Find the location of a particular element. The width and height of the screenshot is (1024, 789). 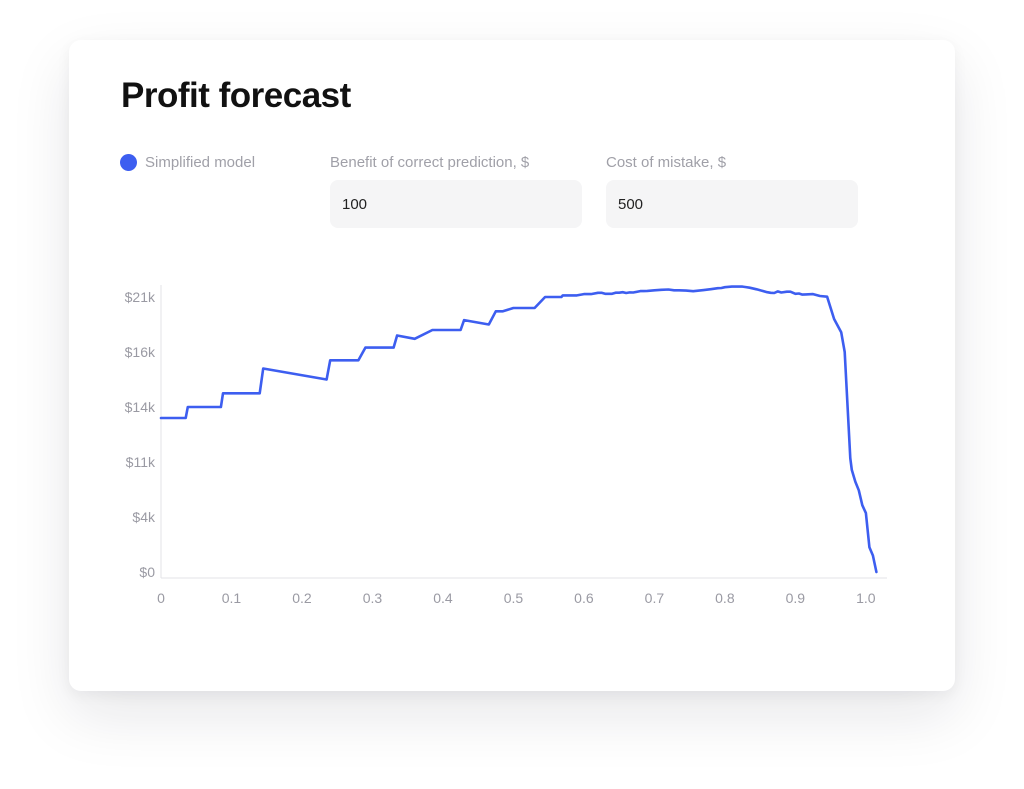

x-tick-label: 0.2 is located at coordinates (302, 598).